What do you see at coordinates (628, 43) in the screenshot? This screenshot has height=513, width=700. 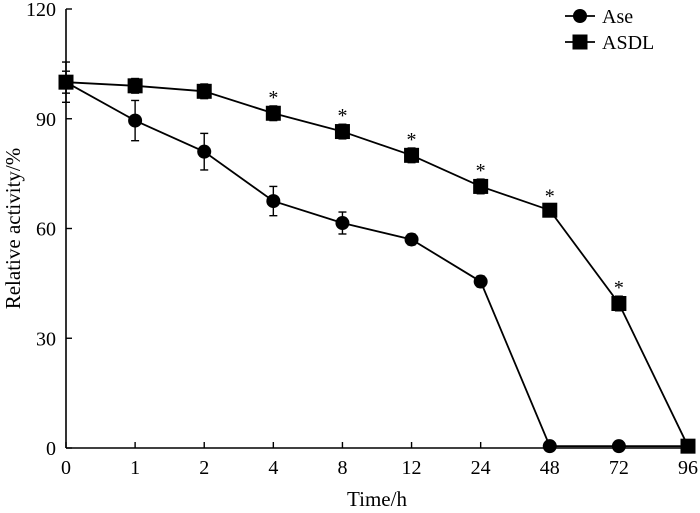 I see `legend-label: ASDL` at bounding box center [628, 43].